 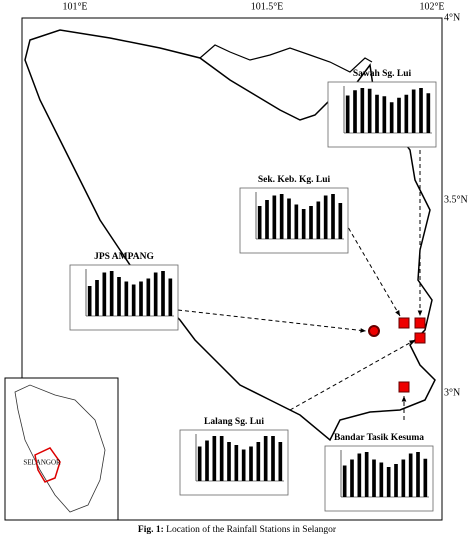 What do you see at coordinates (267, 6) in the screenshot?
I see `lon-label: 101.5°E` at bounding box center [267, 6].